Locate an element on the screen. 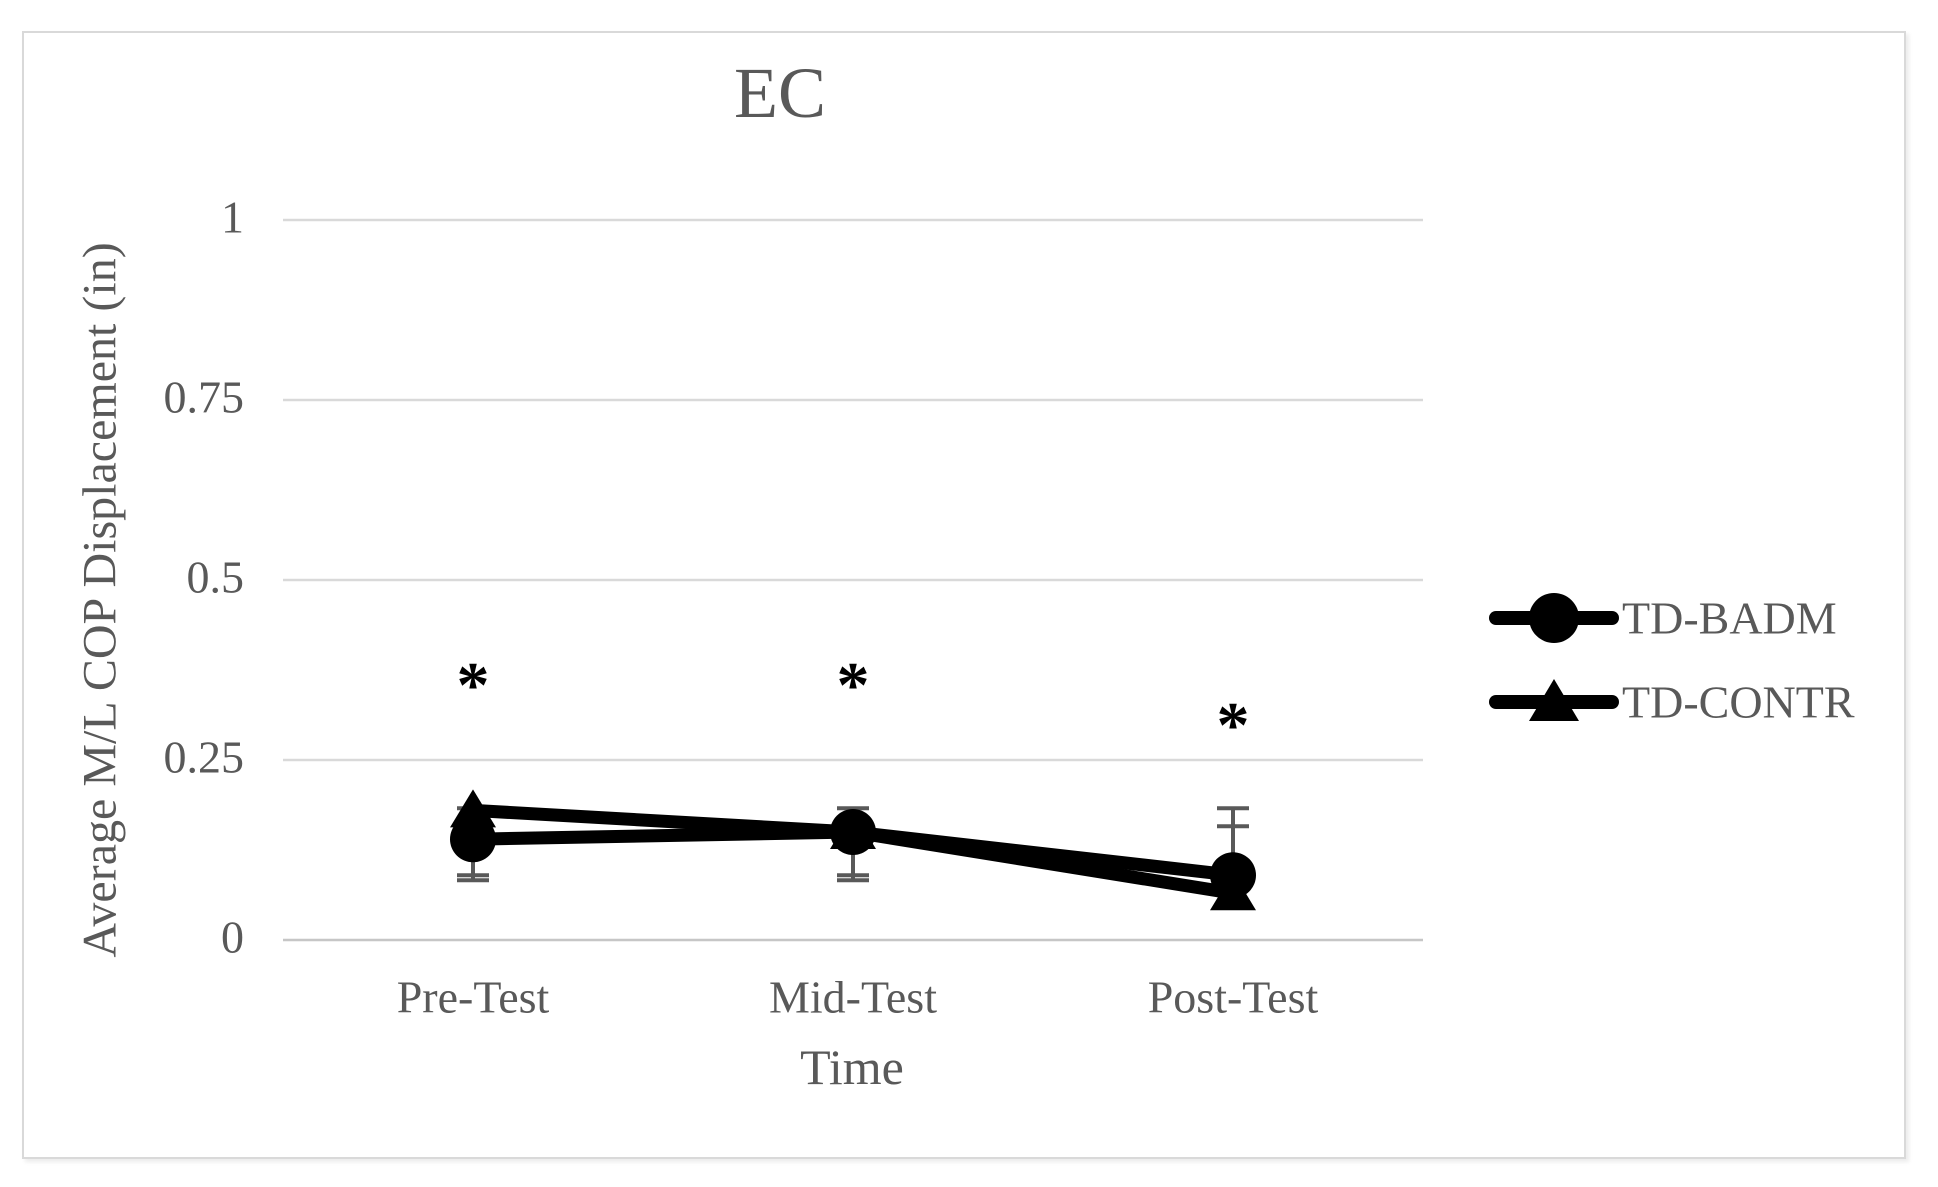 This screenshot has width=1938, height=1187. x-axis-title: Time is located at coordinates (852, 1067).